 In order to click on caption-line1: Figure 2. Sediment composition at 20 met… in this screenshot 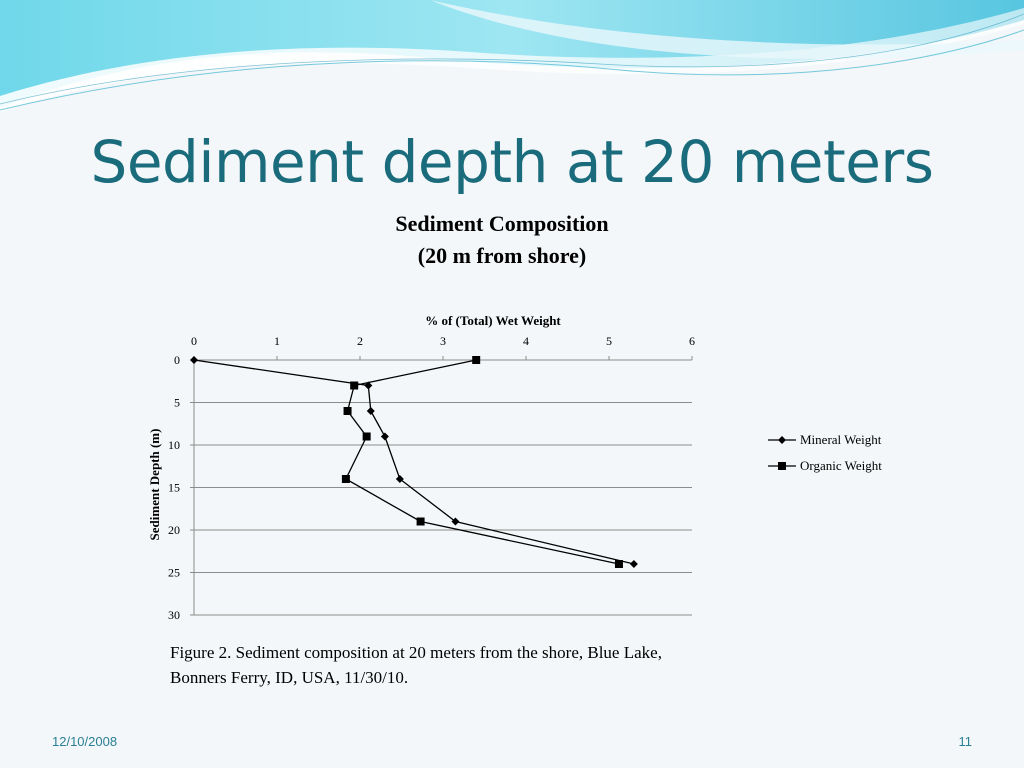, I will do `click(416, 652)`.